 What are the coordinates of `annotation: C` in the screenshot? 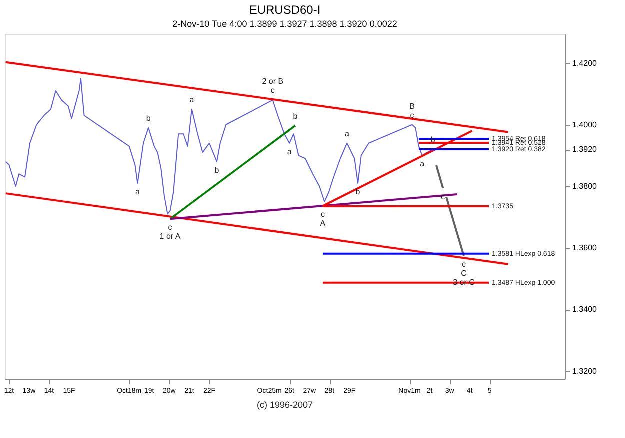 It's located at (464, 273).